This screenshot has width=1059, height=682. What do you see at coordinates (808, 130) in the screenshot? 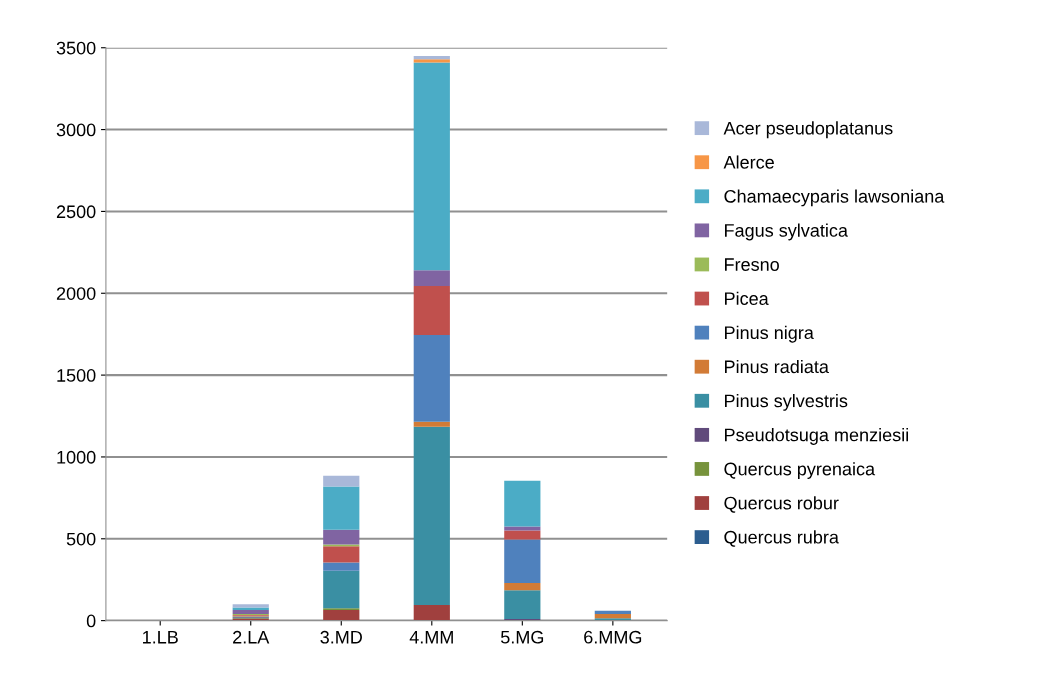
I see `legend-label: Acer pseudoplatanus` at bounding box center [808, 130].